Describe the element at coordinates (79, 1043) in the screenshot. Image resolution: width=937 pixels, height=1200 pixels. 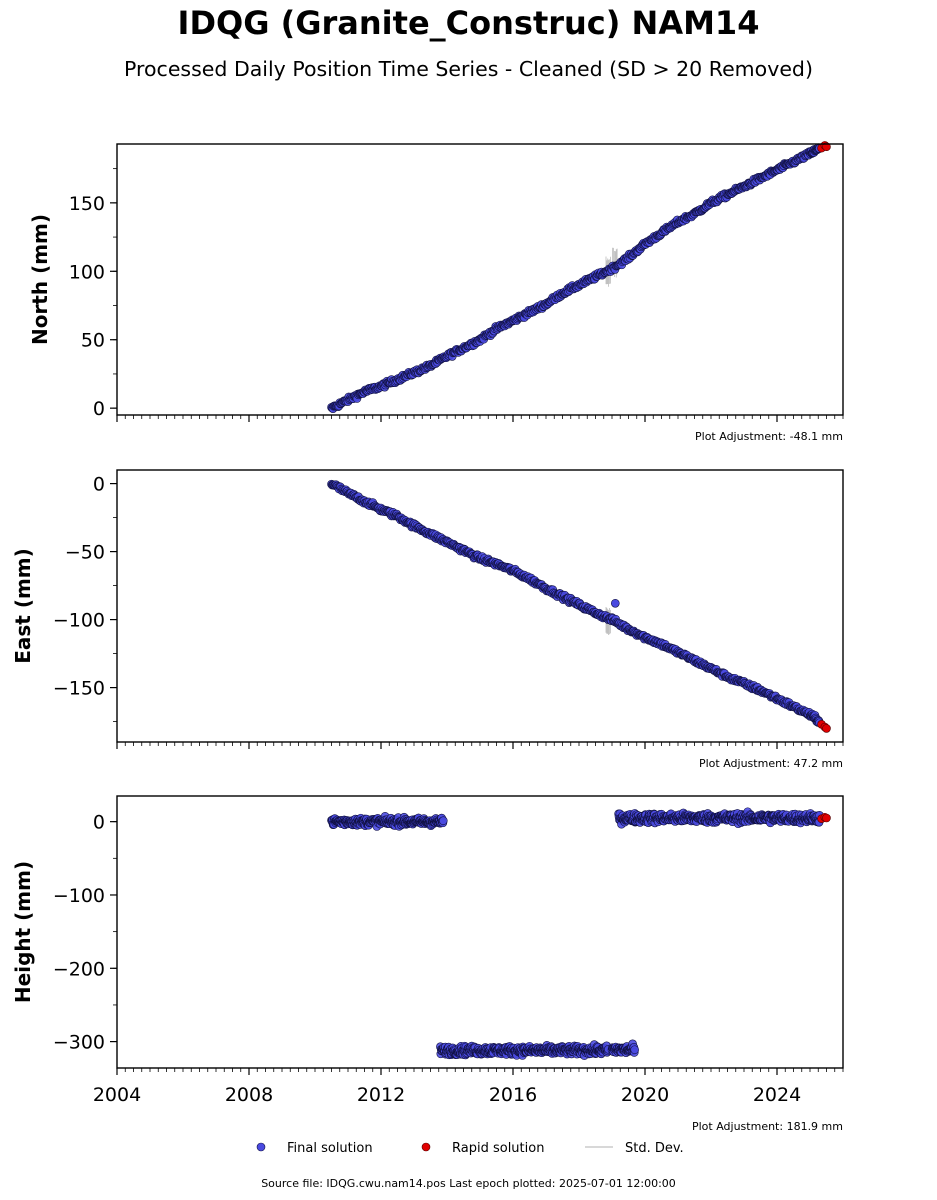
I see `y-tick-label: −300` at that location.